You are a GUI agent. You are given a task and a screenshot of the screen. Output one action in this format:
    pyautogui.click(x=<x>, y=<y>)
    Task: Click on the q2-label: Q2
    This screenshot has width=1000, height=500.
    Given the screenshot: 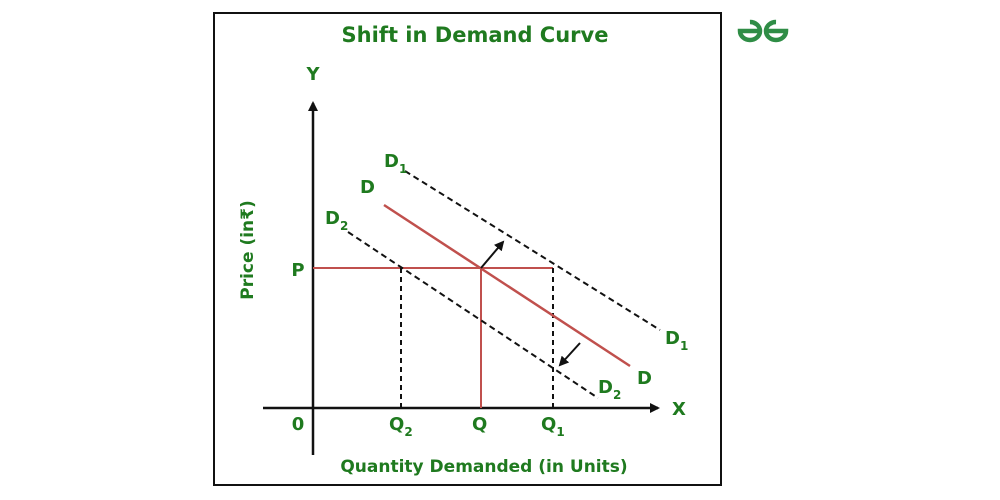 What is the action you would take?
    pyautogui.click(x=401, y=426)
    